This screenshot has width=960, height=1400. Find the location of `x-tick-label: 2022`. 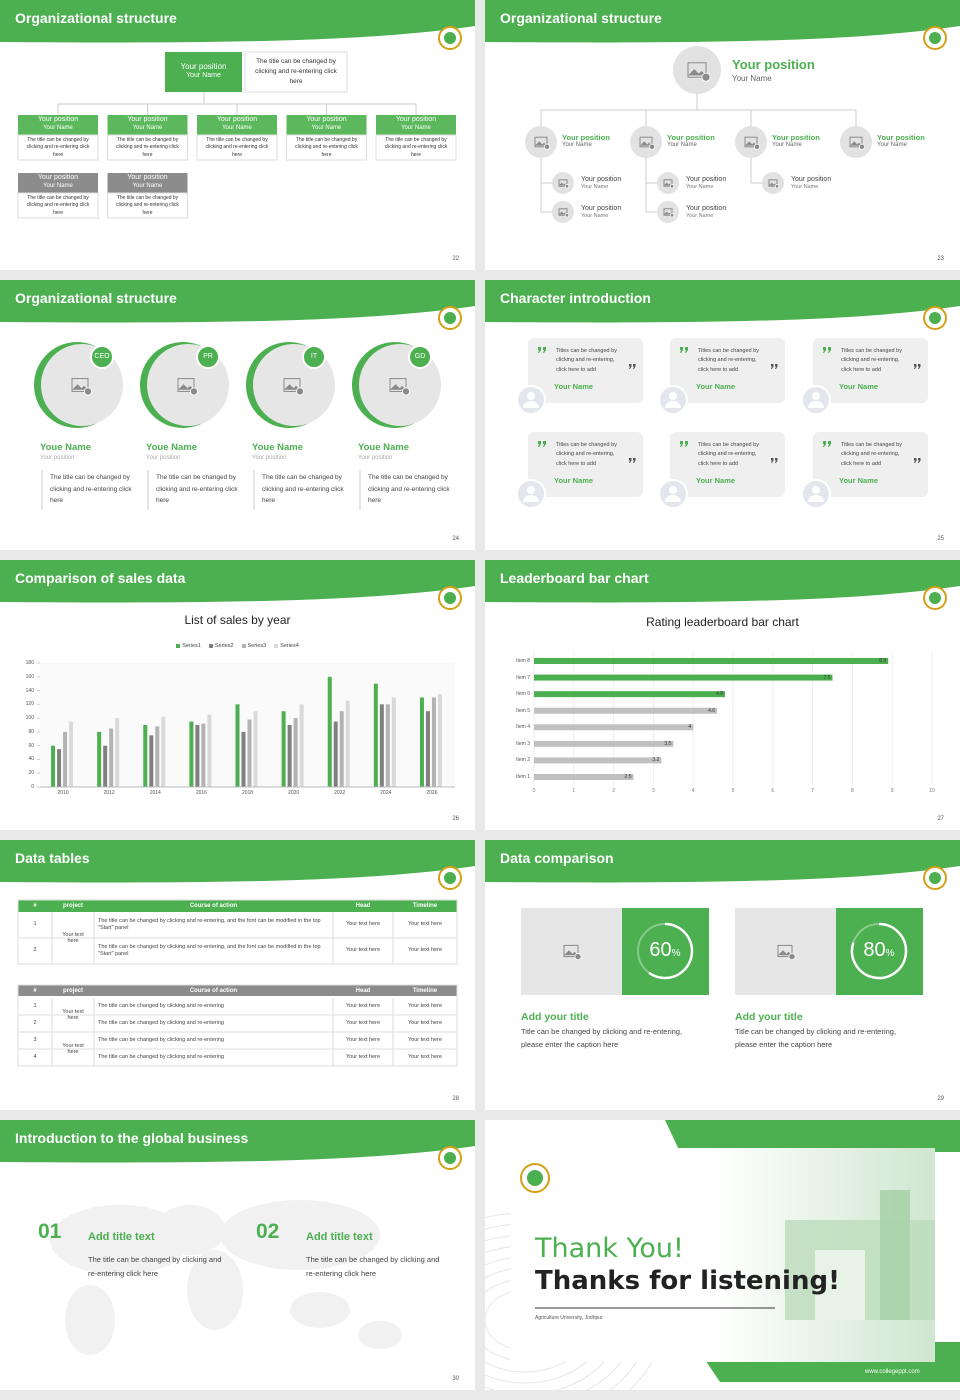

x-tick-label: 2022 is located at coordinates (340, 793).